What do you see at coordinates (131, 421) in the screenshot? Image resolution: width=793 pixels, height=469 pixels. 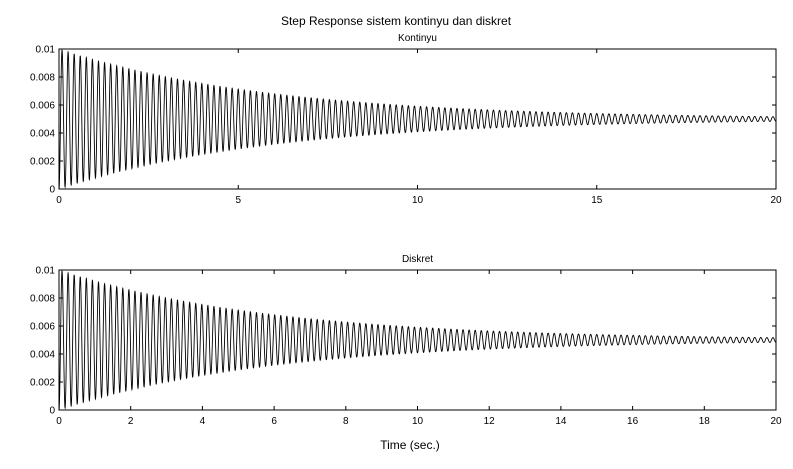 I see `x-tick-label: 2` at bounding box center [131, 421].